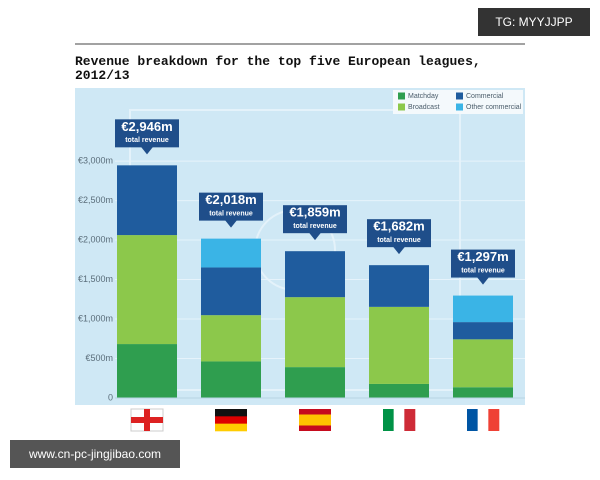 Image resolution: width=600 pixels, height=480 pixels. Describe the element at coordinates (424, 107) in the screenshot. I see `legend-label: Broadcast` at that location.